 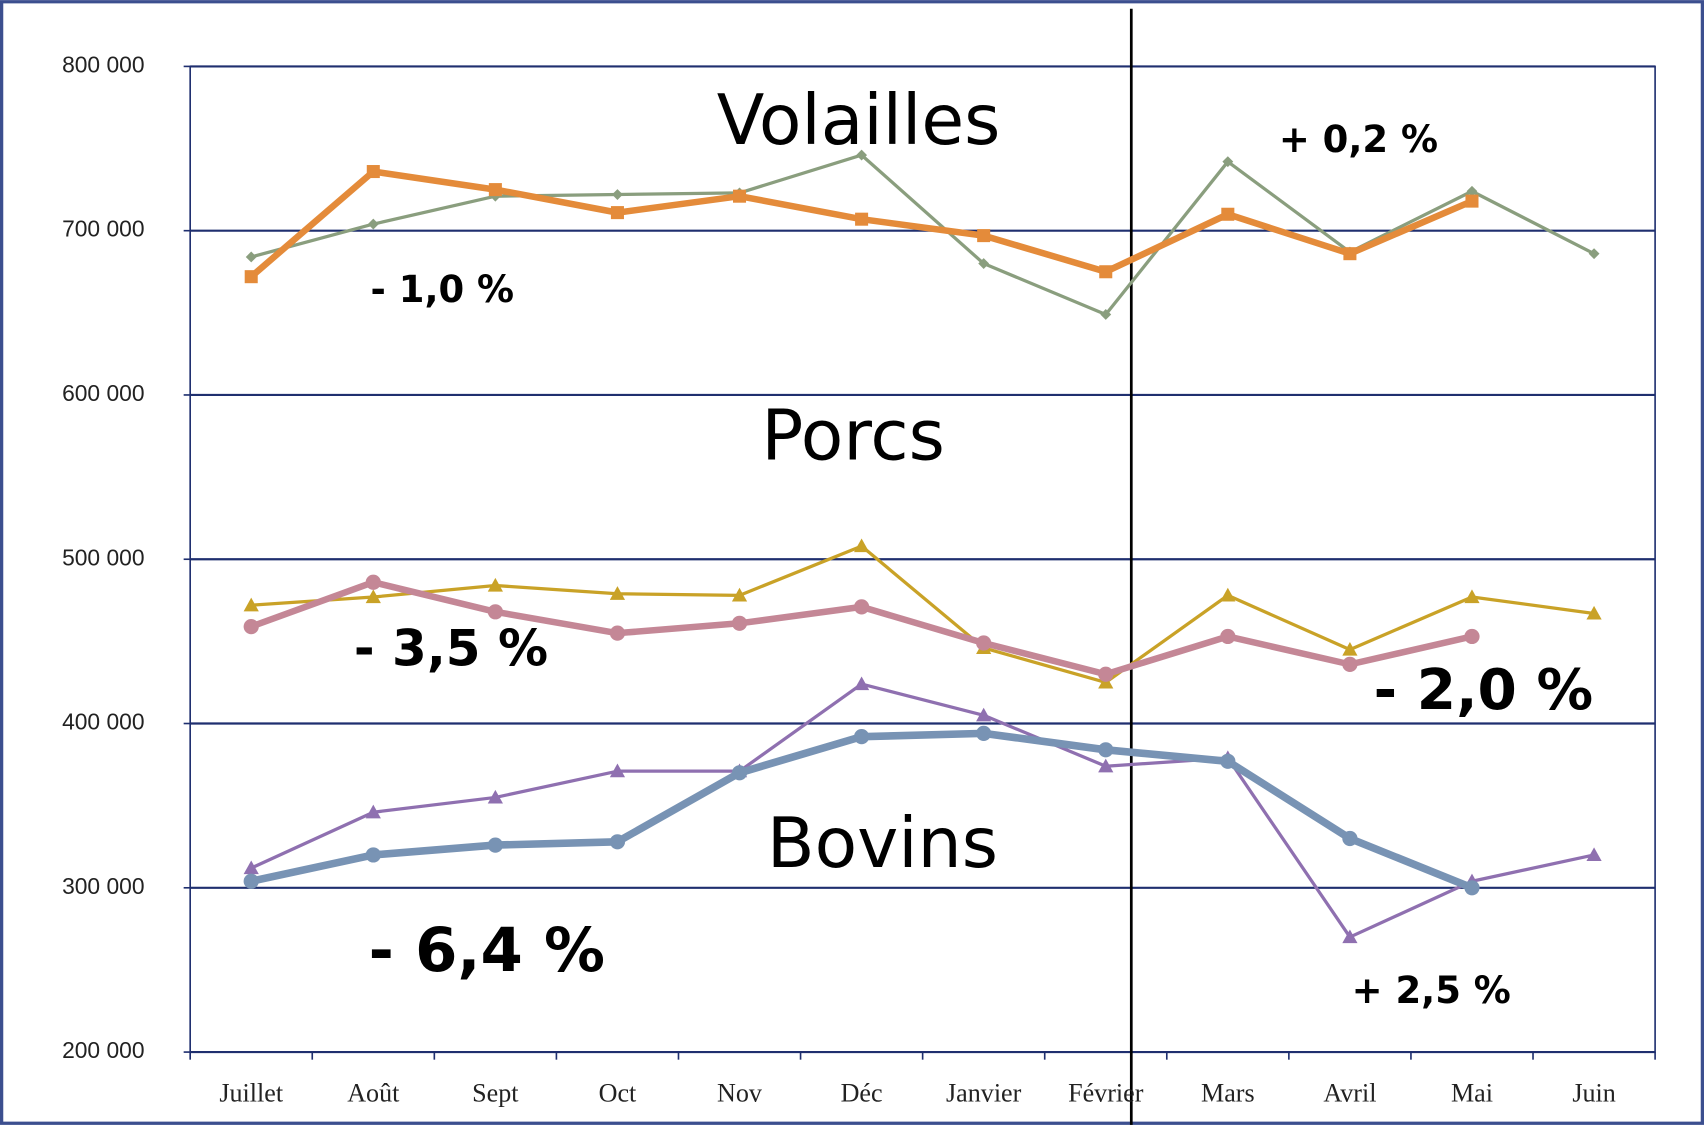 I want to click on annotation: + 0,2 %, so click(x=1358, y=139).